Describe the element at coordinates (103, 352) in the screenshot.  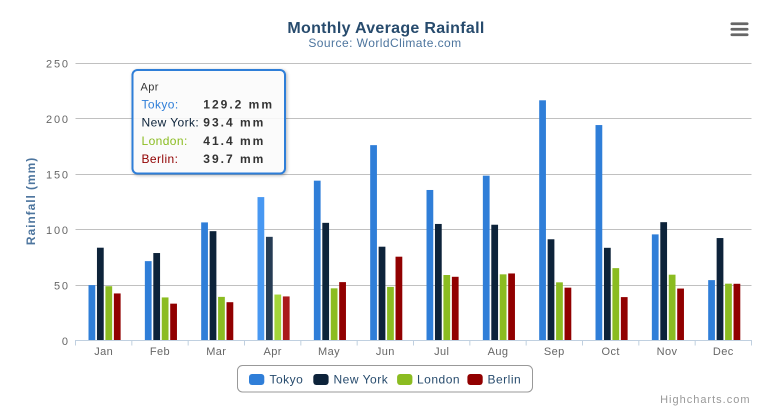
I see `svg-text: Jan` at that location.